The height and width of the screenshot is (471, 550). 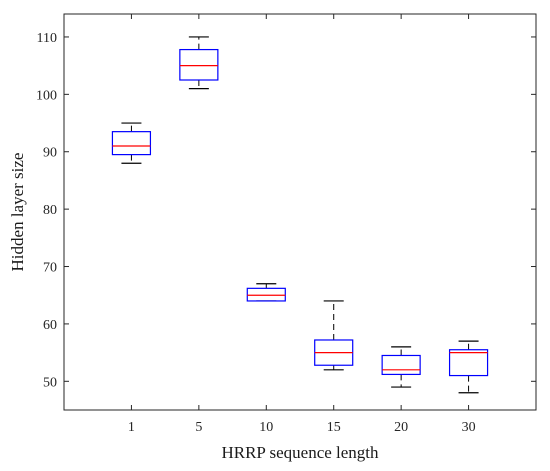 What do you see at coordinates (469, 427) in the screenshot?
I see `x-tick-label: 30` at bounding box center [469, 427].